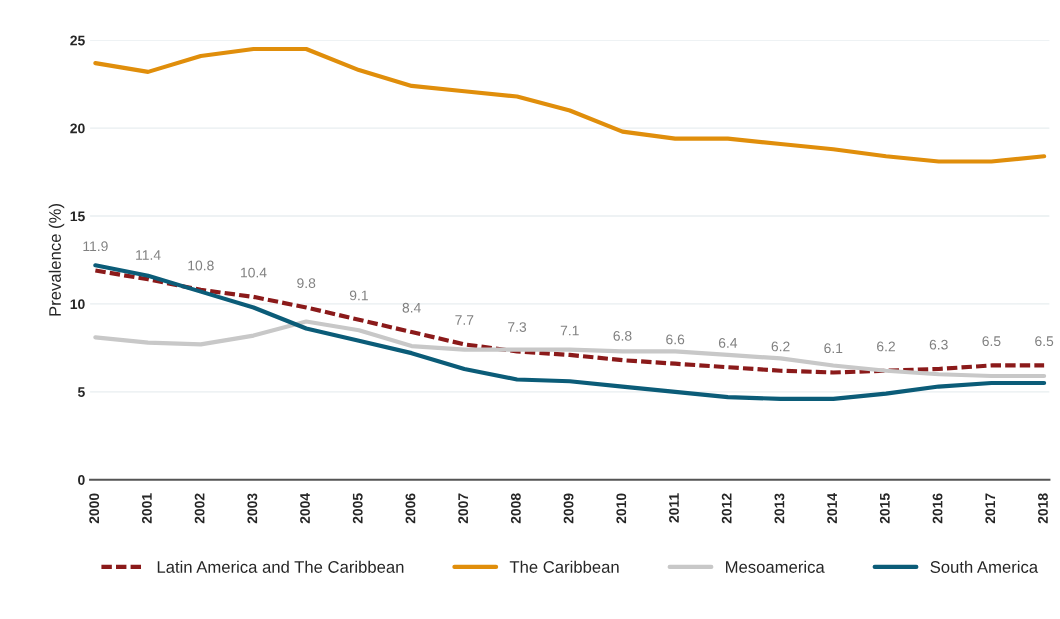  Describe the element at coordinates (148, 255) in the screenshot. I see `data-label: 11.4` at that location.